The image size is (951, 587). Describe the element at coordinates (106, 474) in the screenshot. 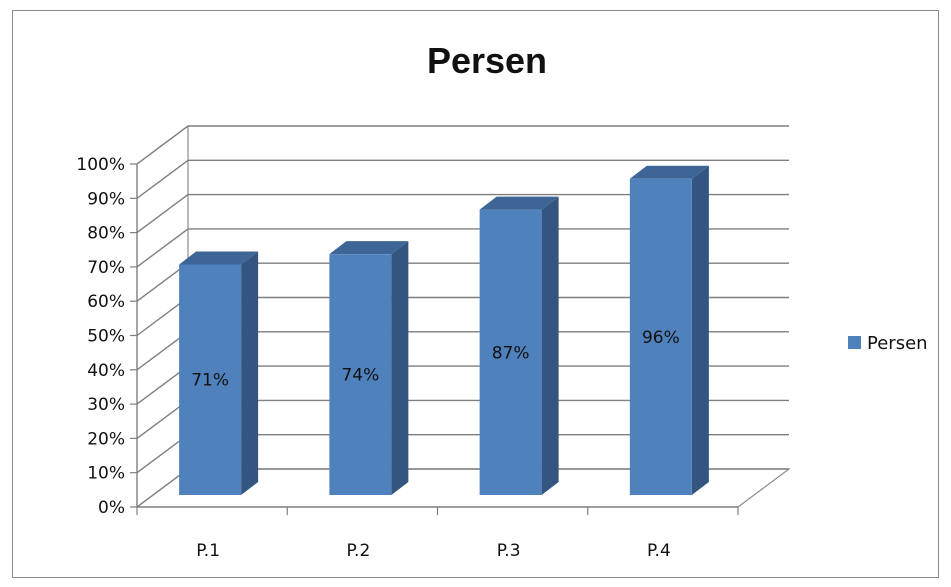

I see `y-tick-label: 10%` at that location.